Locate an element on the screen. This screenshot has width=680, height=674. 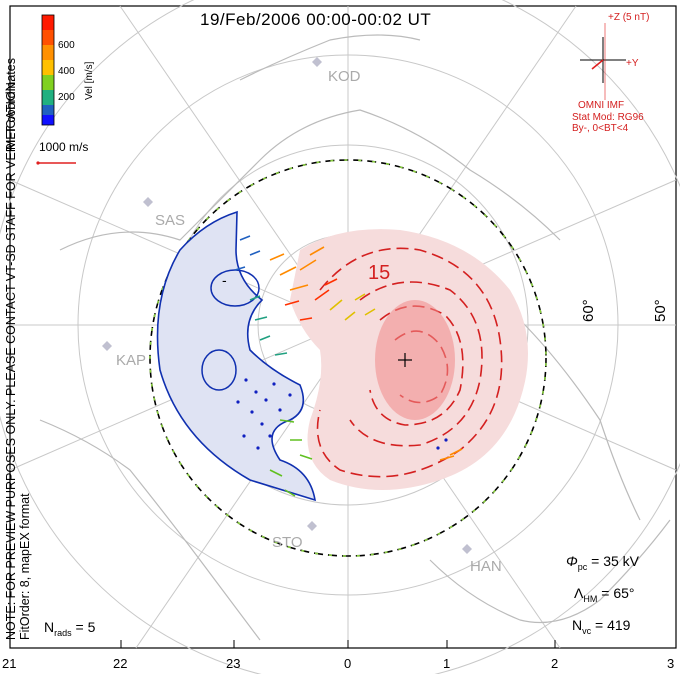
mlt-tick-23: 23 is located at coordinates (233, 663).